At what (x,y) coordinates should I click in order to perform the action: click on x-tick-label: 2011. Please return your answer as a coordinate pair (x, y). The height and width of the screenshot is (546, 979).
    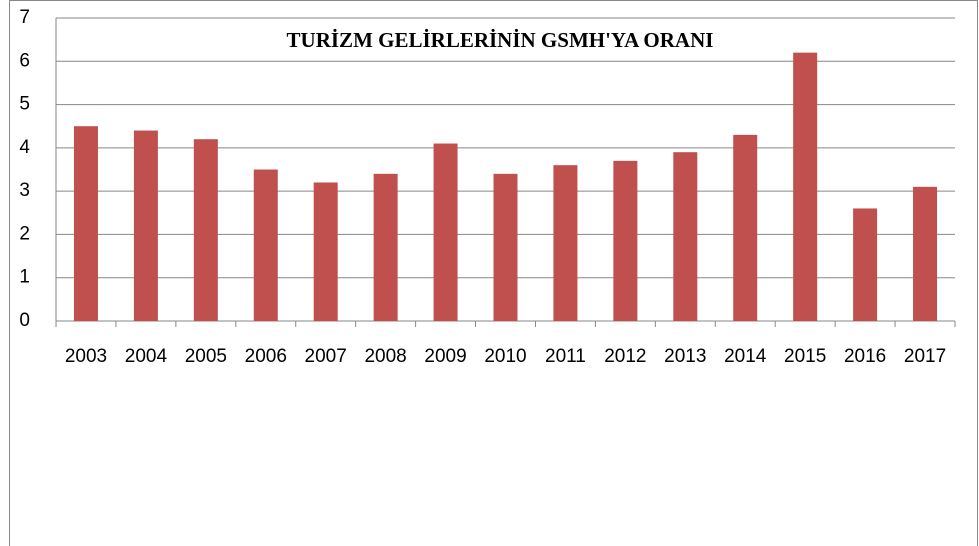
    Looking at the image, I should click on (565, 356).